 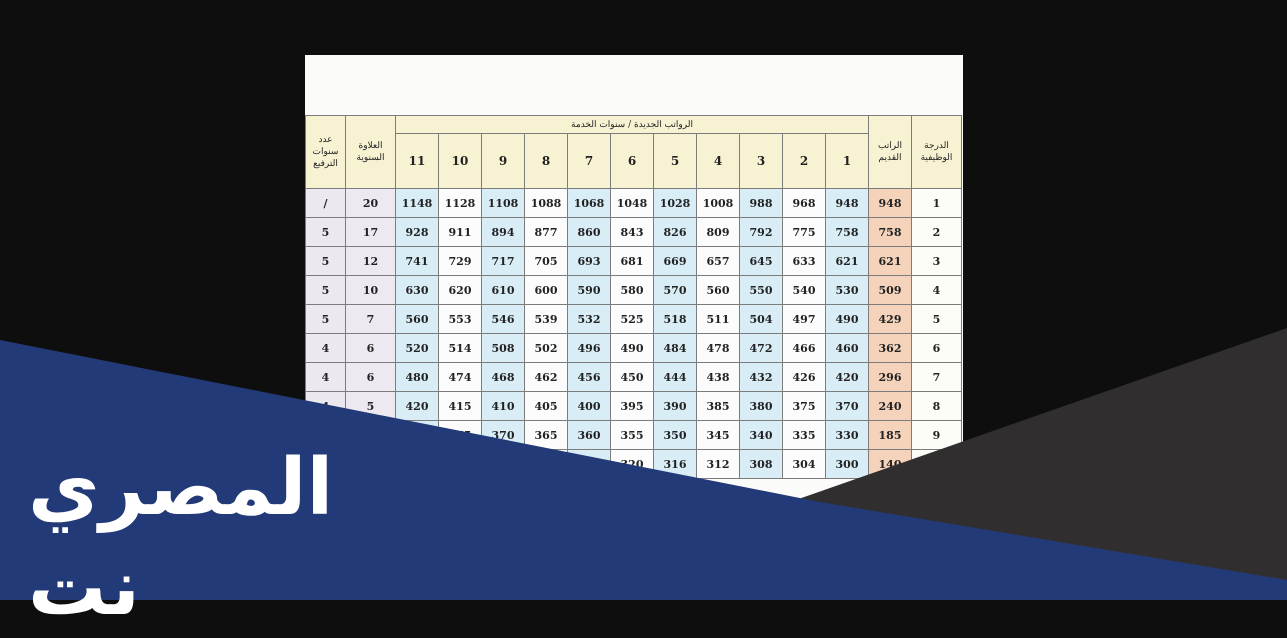 I want to click on header-service-year: 10, so click(x=460, y=161).